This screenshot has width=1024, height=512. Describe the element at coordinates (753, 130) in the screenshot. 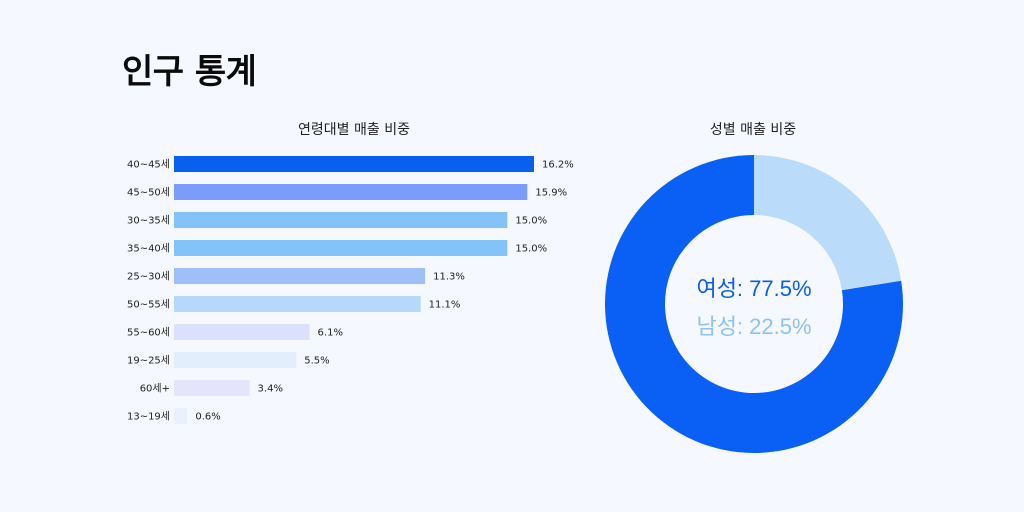

I see `gender-chart-title: 성별 매출 비중` at that location.